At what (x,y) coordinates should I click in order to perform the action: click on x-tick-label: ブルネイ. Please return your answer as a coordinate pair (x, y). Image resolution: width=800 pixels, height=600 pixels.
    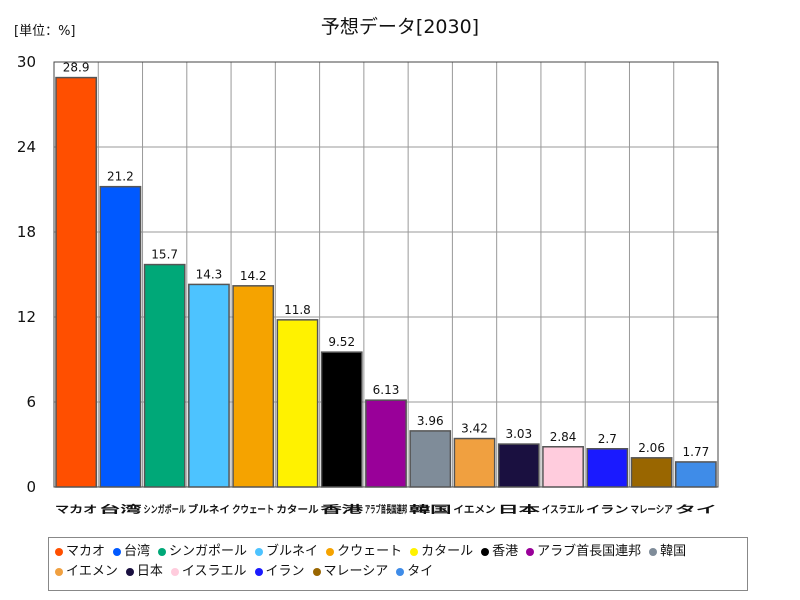
    Looking at the image, I should click on (209, 509).